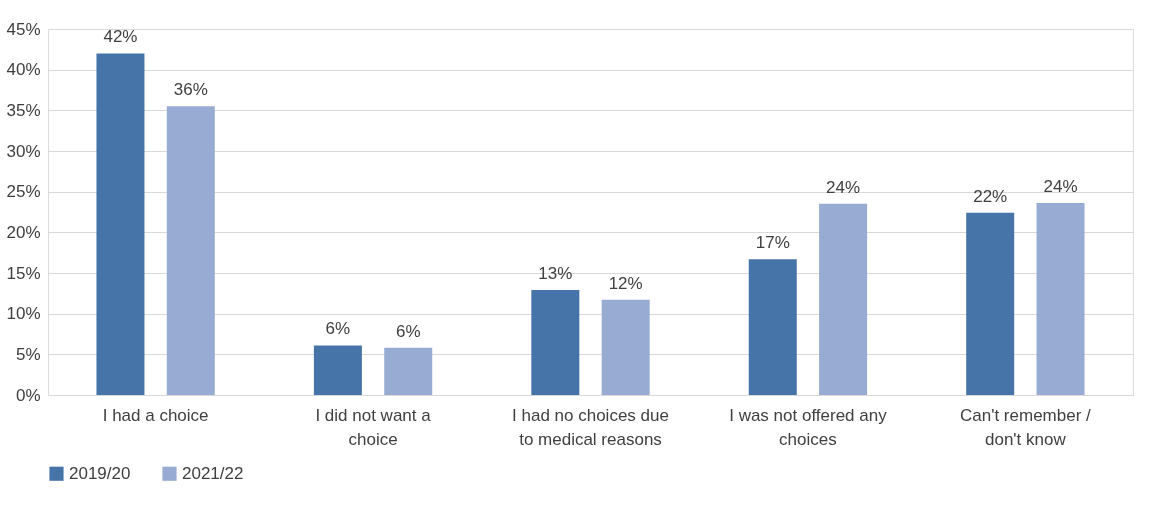  What do you see at coordinates (990, 196) in the screenshot?
I see `data-label: 22%` at bounding box center [990, 196].